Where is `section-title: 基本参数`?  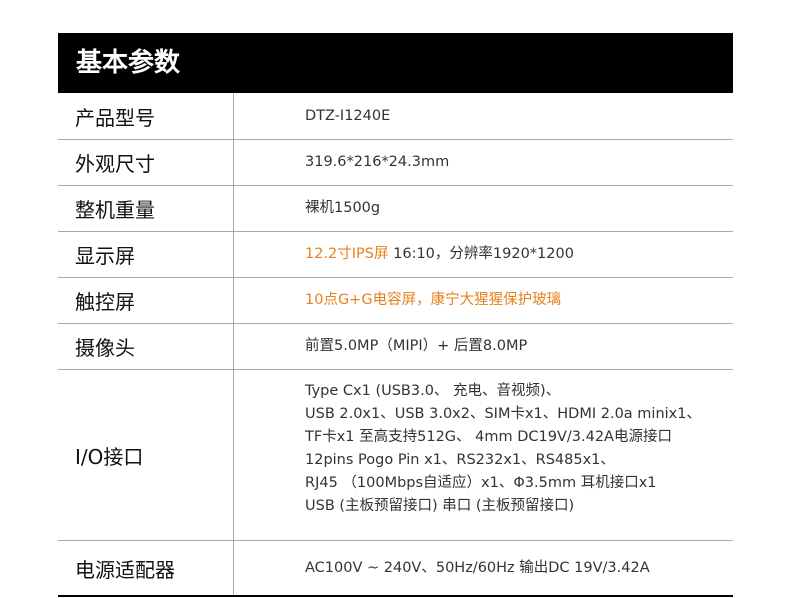 section-title: 基本参数 is located at coordinates (395, 63).